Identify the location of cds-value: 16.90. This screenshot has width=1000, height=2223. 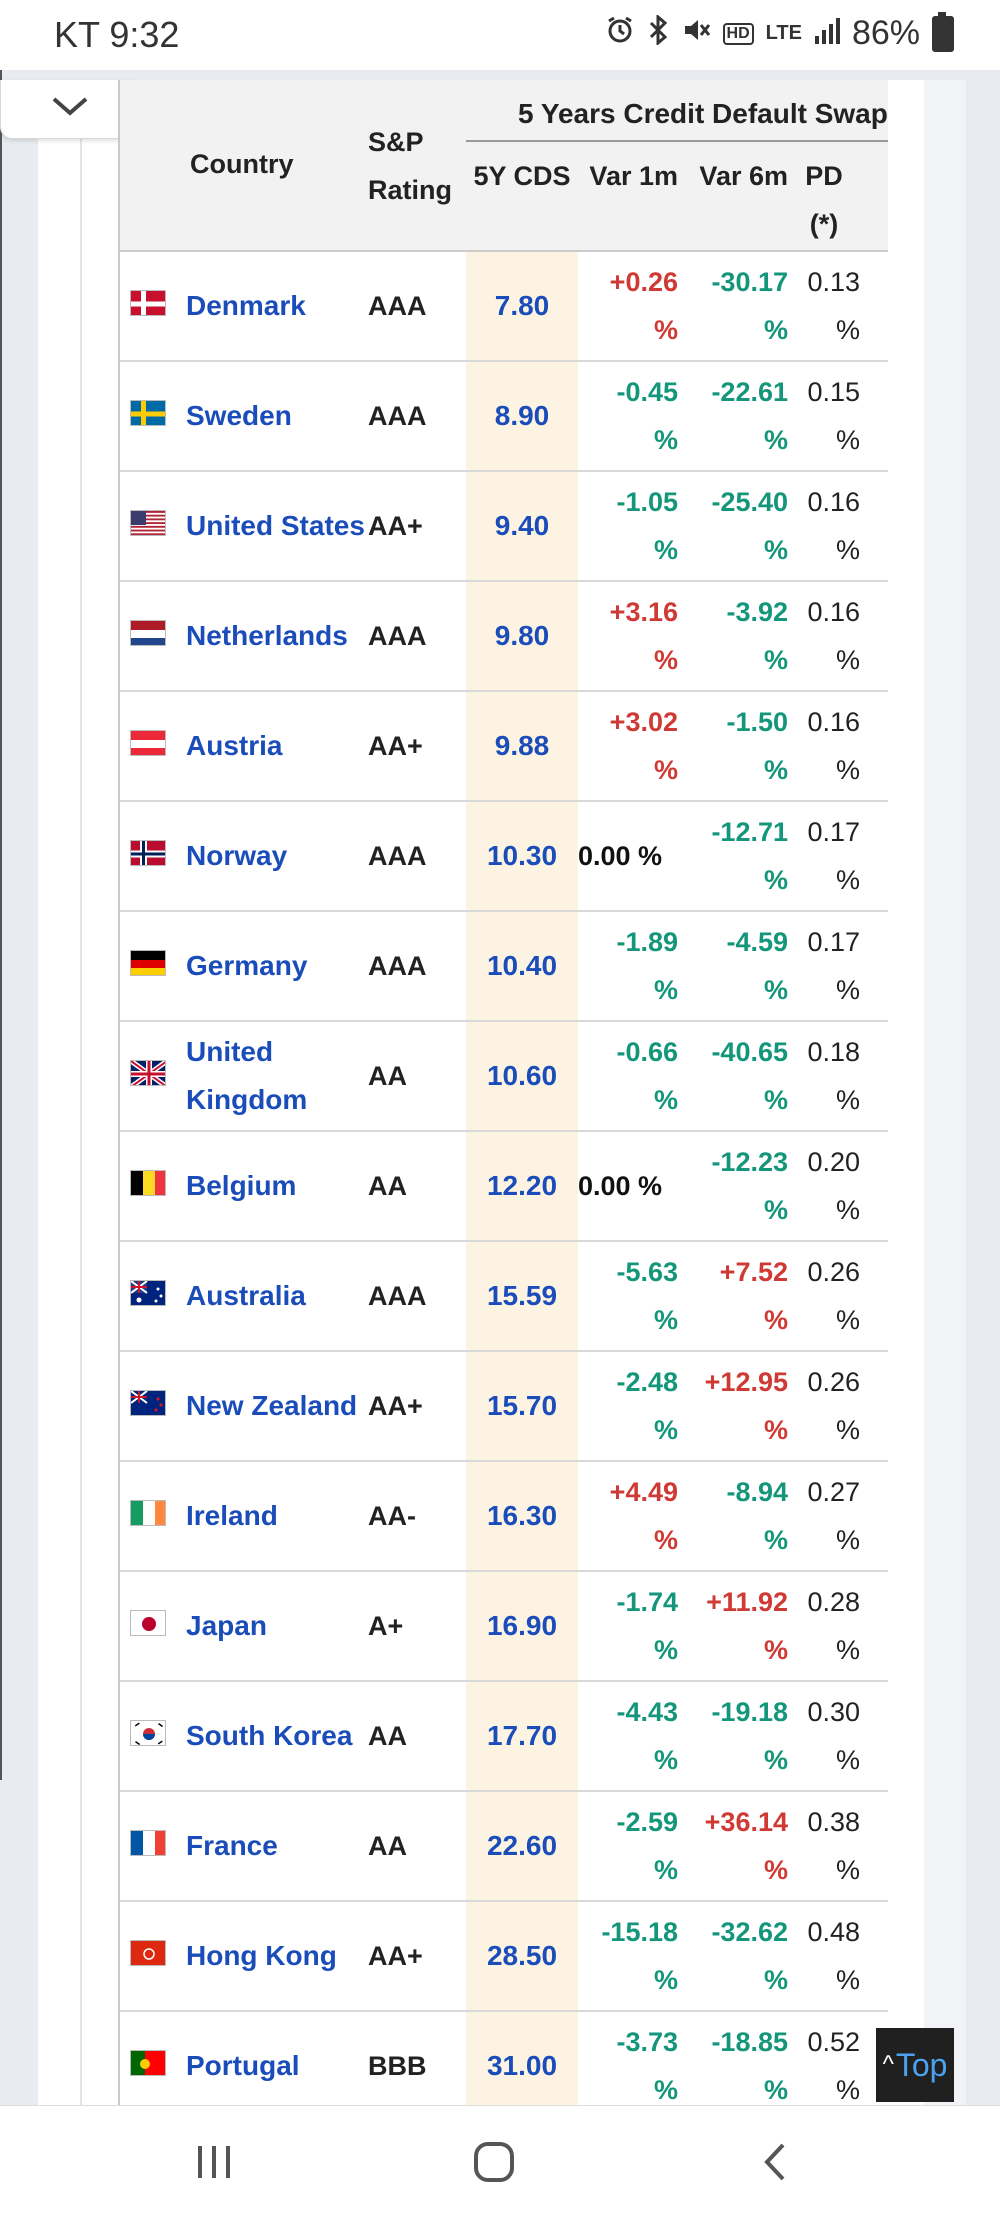
(522, 1625).